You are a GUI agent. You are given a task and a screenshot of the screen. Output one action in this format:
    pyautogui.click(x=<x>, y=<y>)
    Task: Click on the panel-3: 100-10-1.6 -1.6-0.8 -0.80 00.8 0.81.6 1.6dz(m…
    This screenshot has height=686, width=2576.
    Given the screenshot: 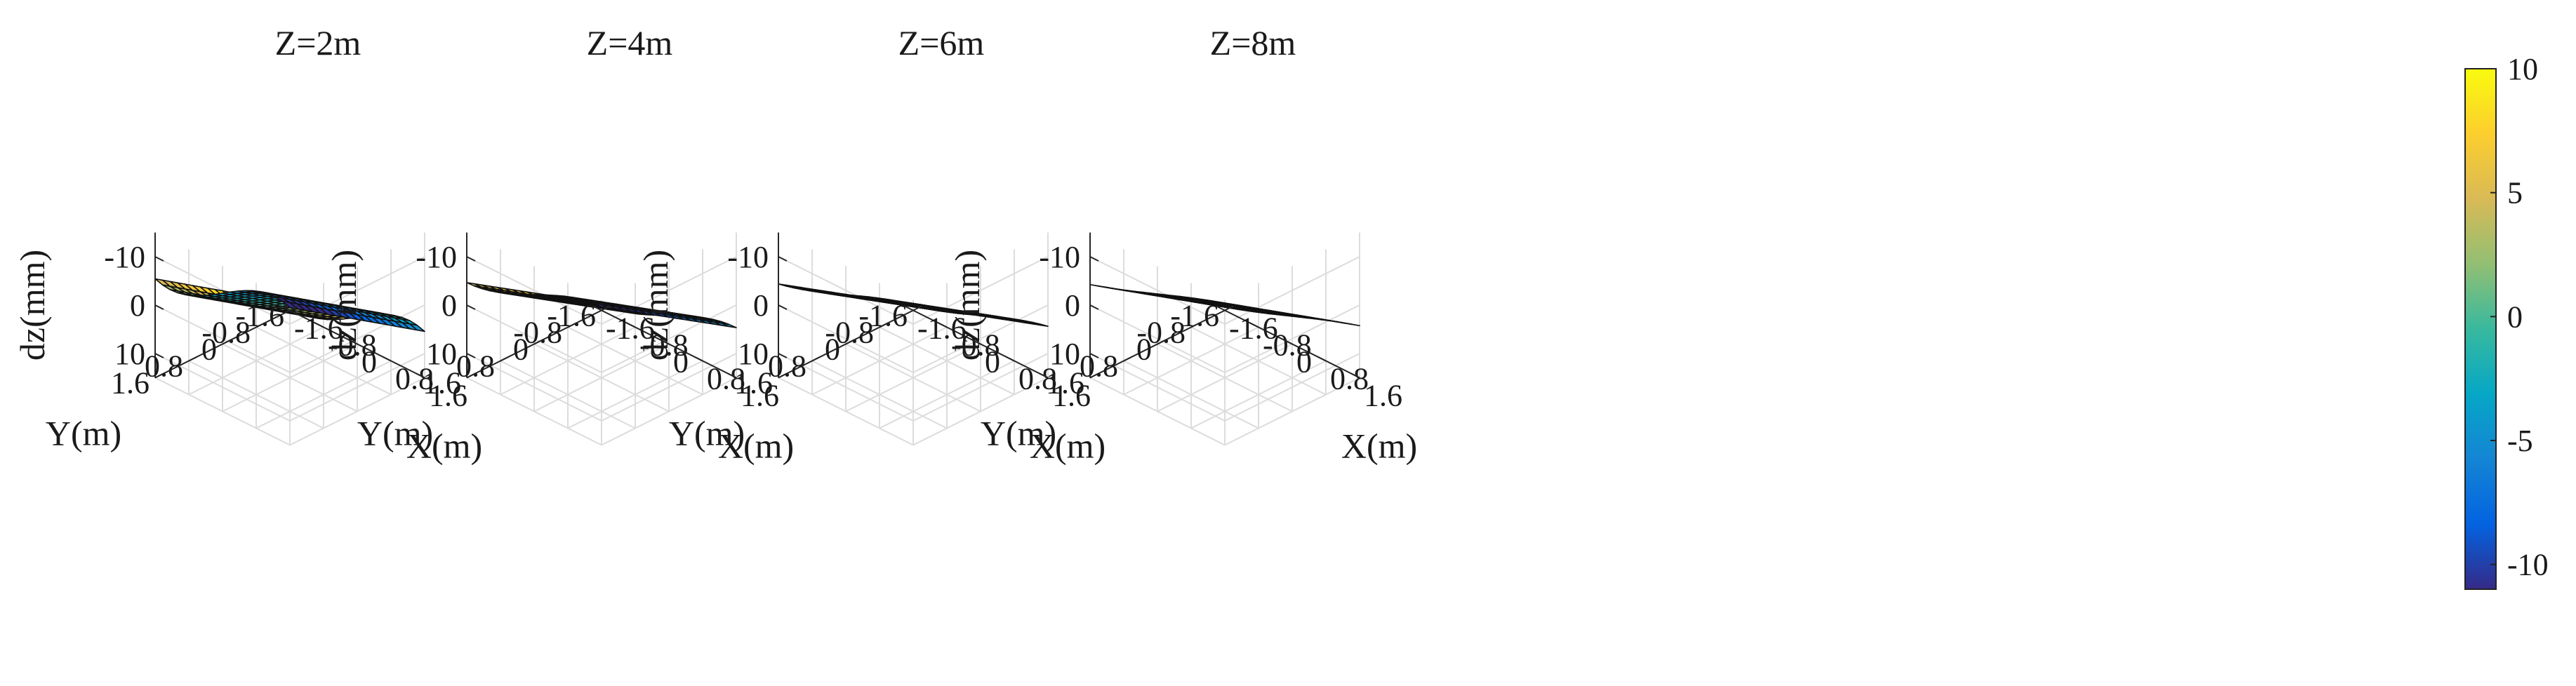 What is the action you would take?
    pyautogui.click(x=871, y=244)
    